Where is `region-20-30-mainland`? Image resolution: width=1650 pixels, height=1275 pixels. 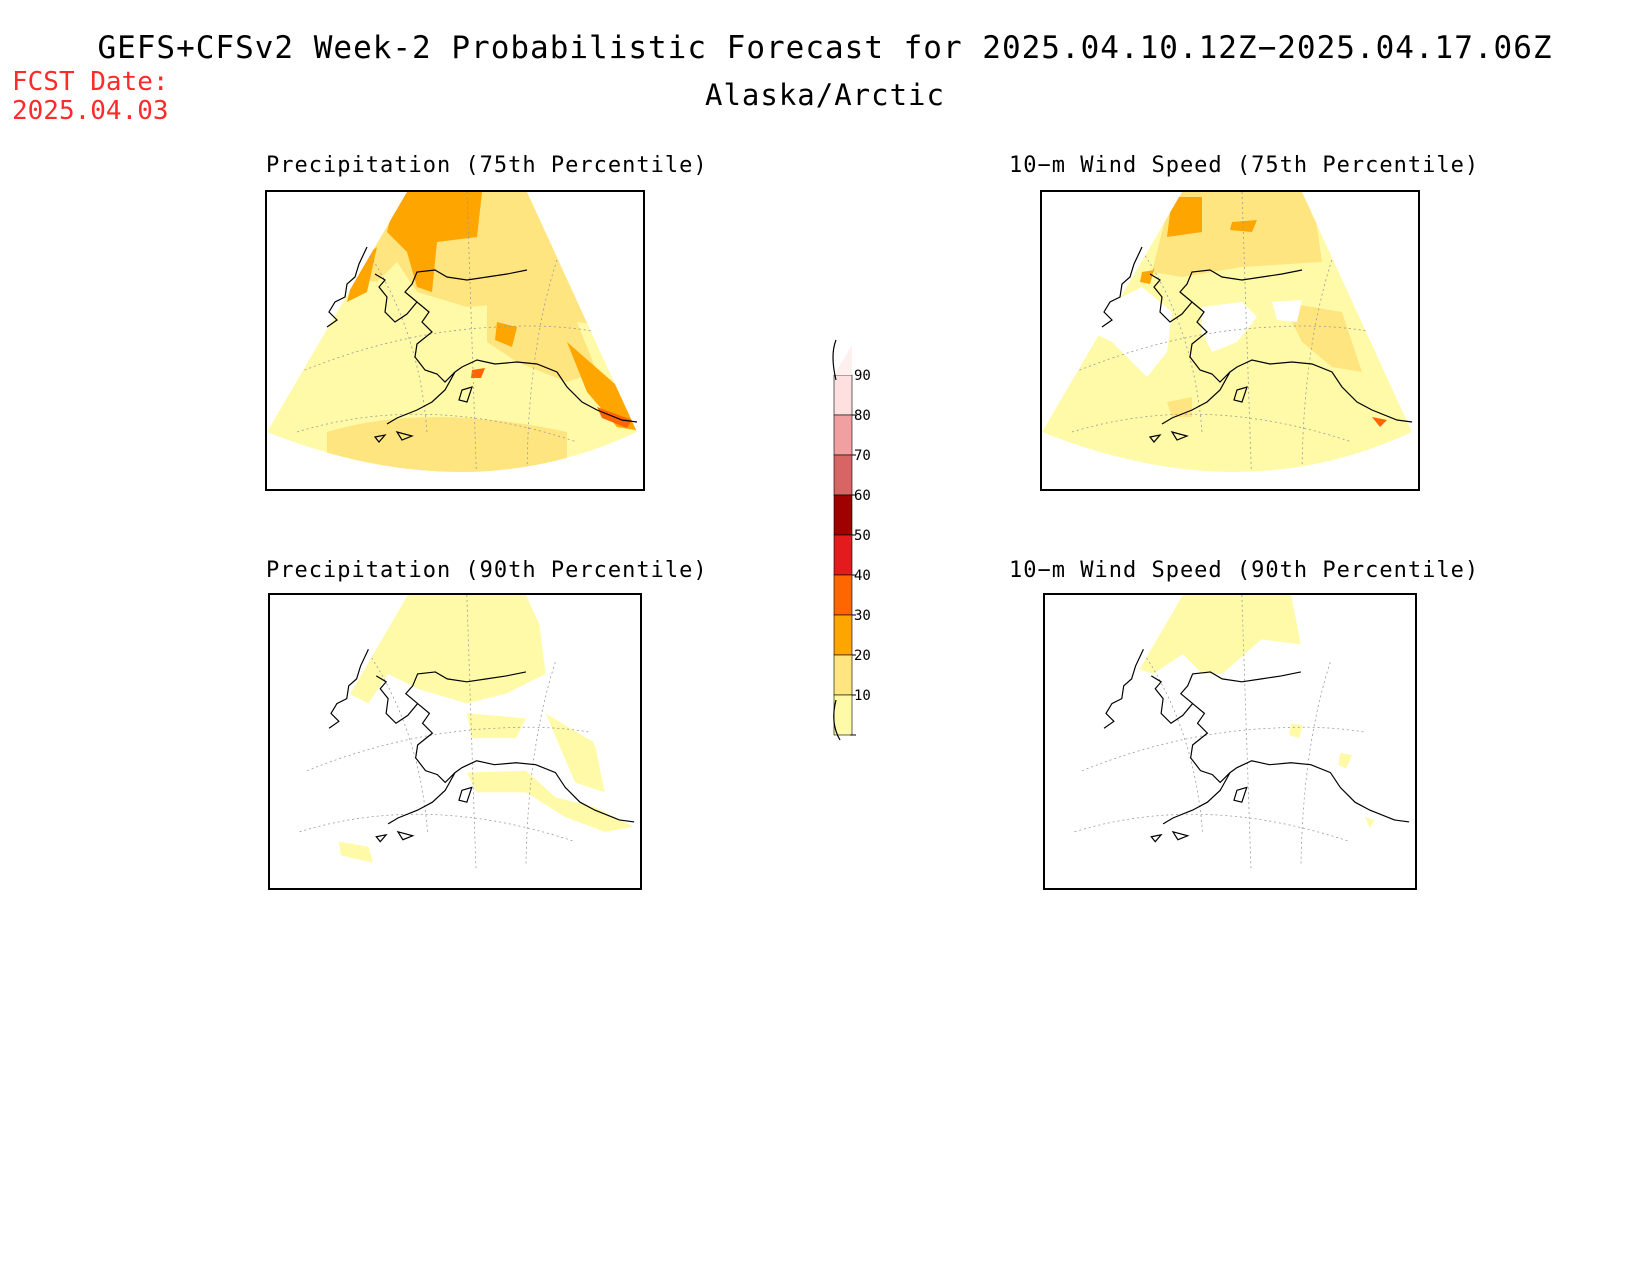 region-20-30-mainland is located at coordinates (542, 337).